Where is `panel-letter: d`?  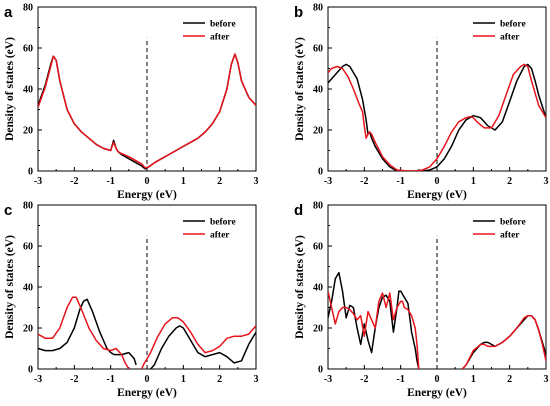
panel-letter: d is located at coordinates (298, 210).